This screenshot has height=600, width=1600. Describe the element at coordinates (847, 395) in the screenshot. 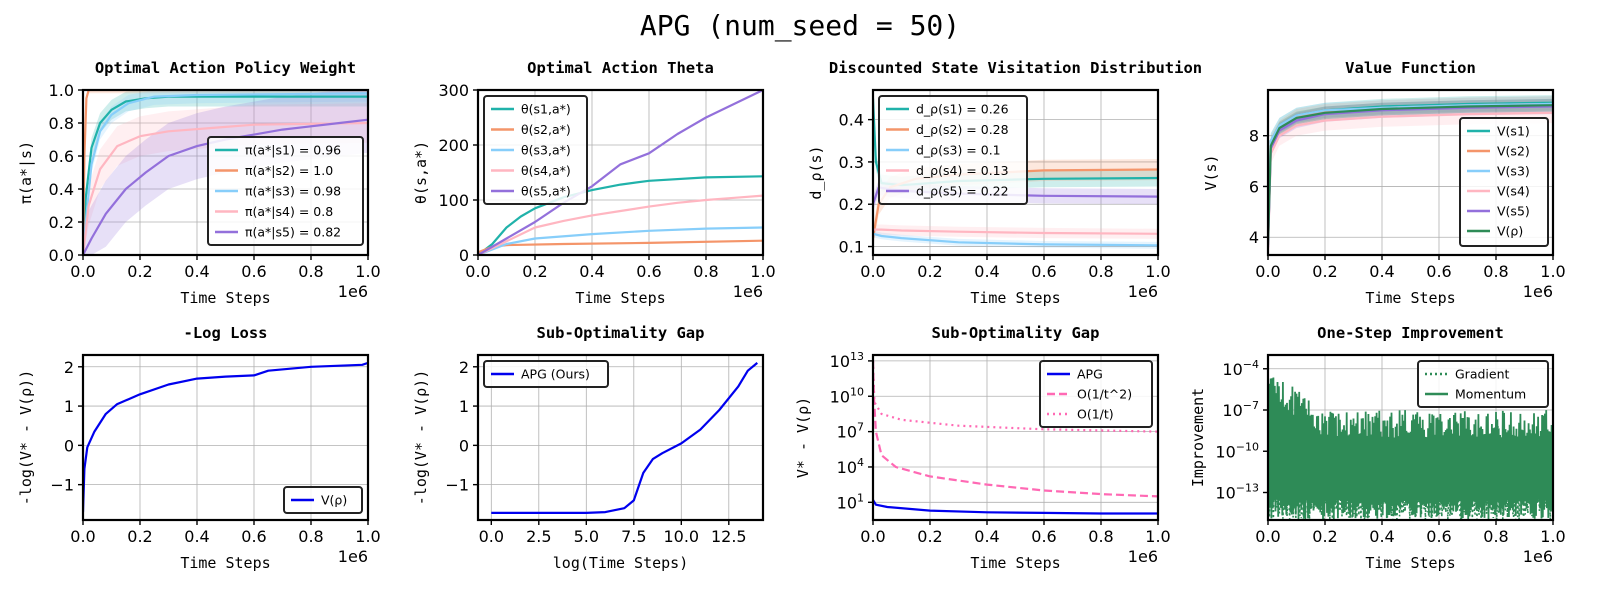

I see `y-tick-label: 10¹⁰` at that location.